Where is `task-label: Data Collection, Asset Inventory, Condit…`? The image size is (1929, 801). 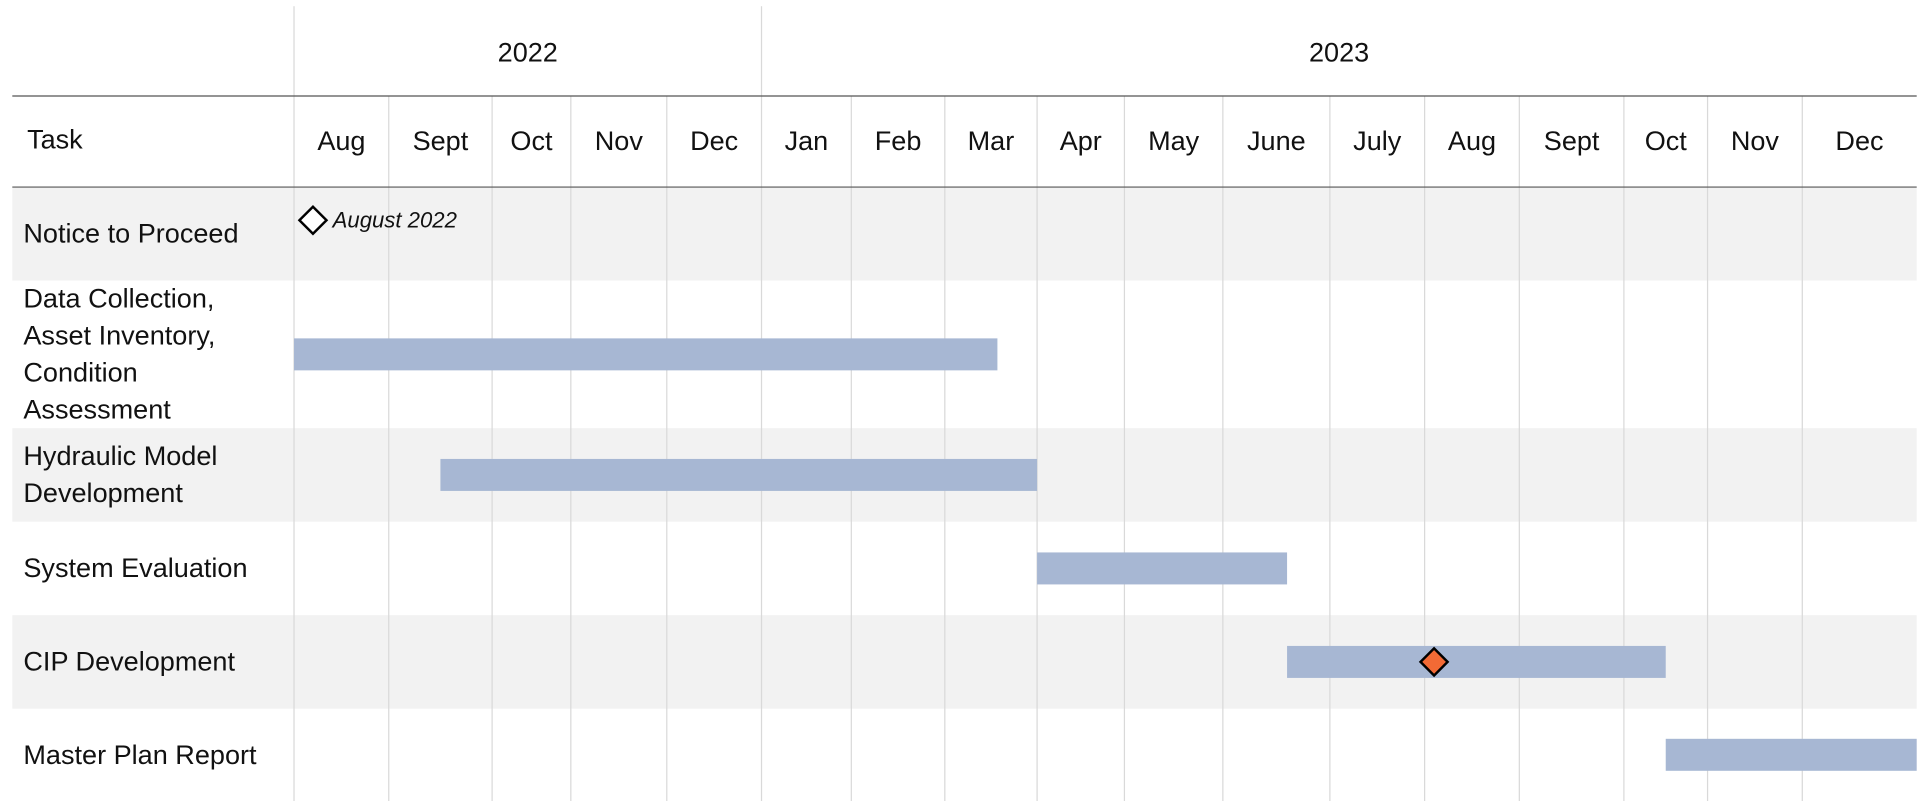 task-label: Data Collection, Asset Inventory, Condit… is located at coordinates (119, 354).